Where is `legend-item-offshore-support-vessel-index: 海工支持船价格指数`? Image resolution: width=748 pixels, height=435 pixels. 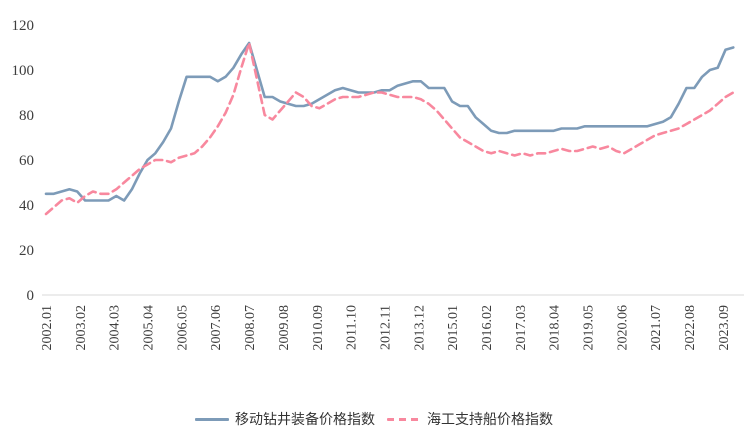
legend-item-offshore-support-vessel-index: 海工支持船价格指数 is located at coordinates (470, 419).